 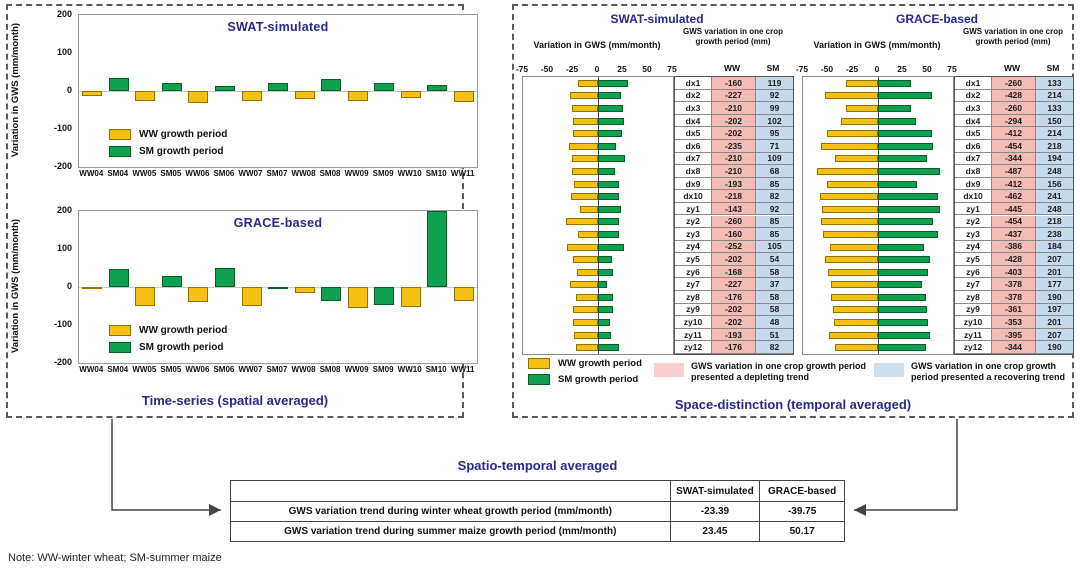 What do you see at coordinates (1013, 183) in the screenshot?
I see `ww-value-cell: -412` at bounding box center [1013, 183].